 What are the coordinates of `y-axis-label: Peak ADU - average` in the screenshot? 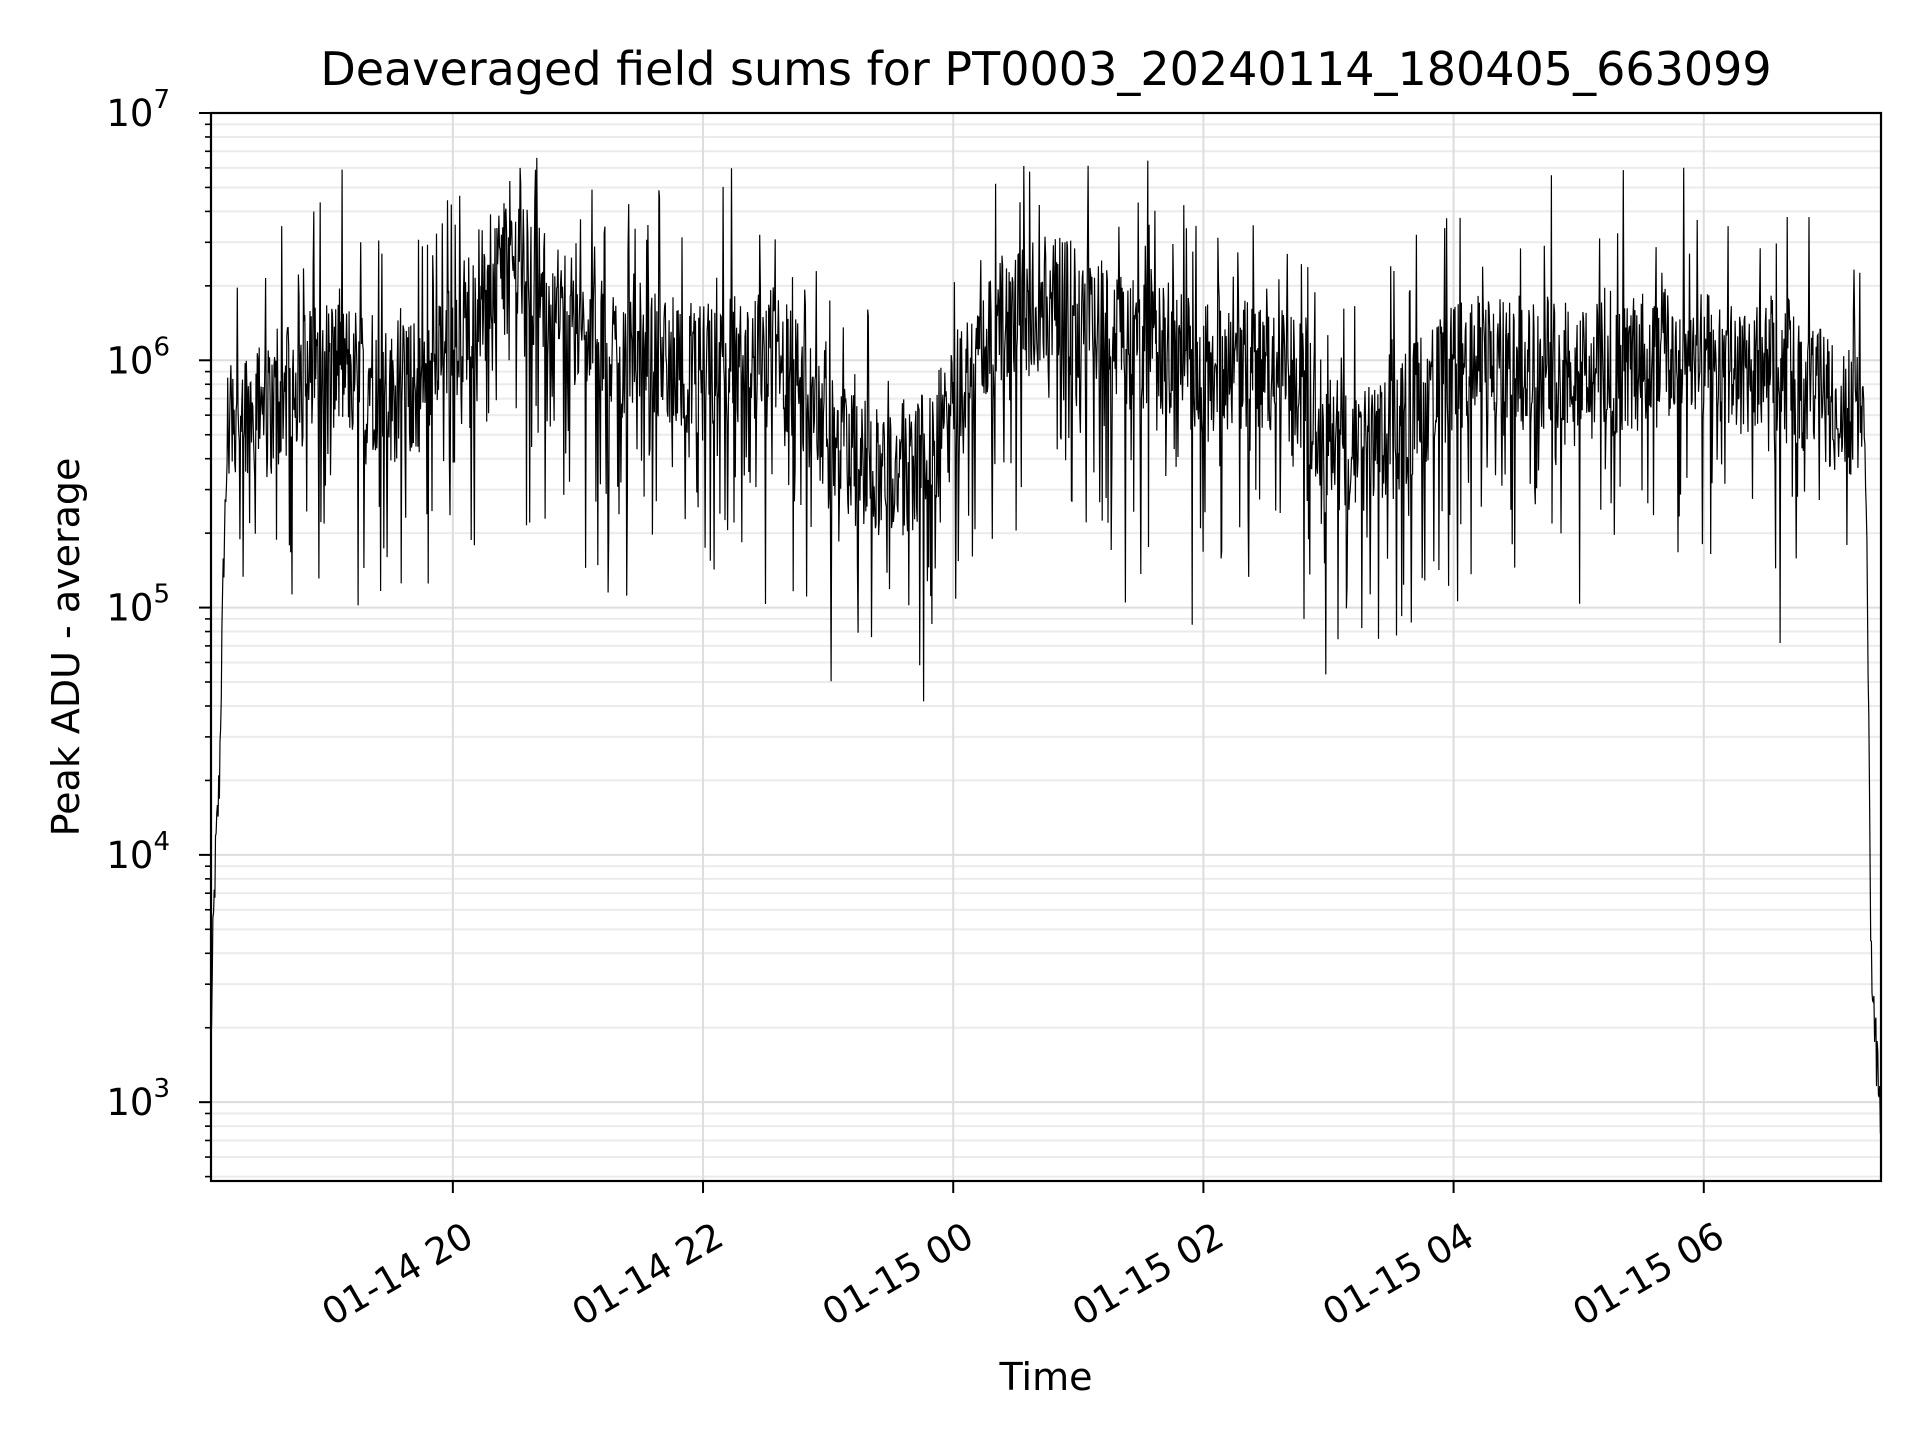 It's located at (66, 647).